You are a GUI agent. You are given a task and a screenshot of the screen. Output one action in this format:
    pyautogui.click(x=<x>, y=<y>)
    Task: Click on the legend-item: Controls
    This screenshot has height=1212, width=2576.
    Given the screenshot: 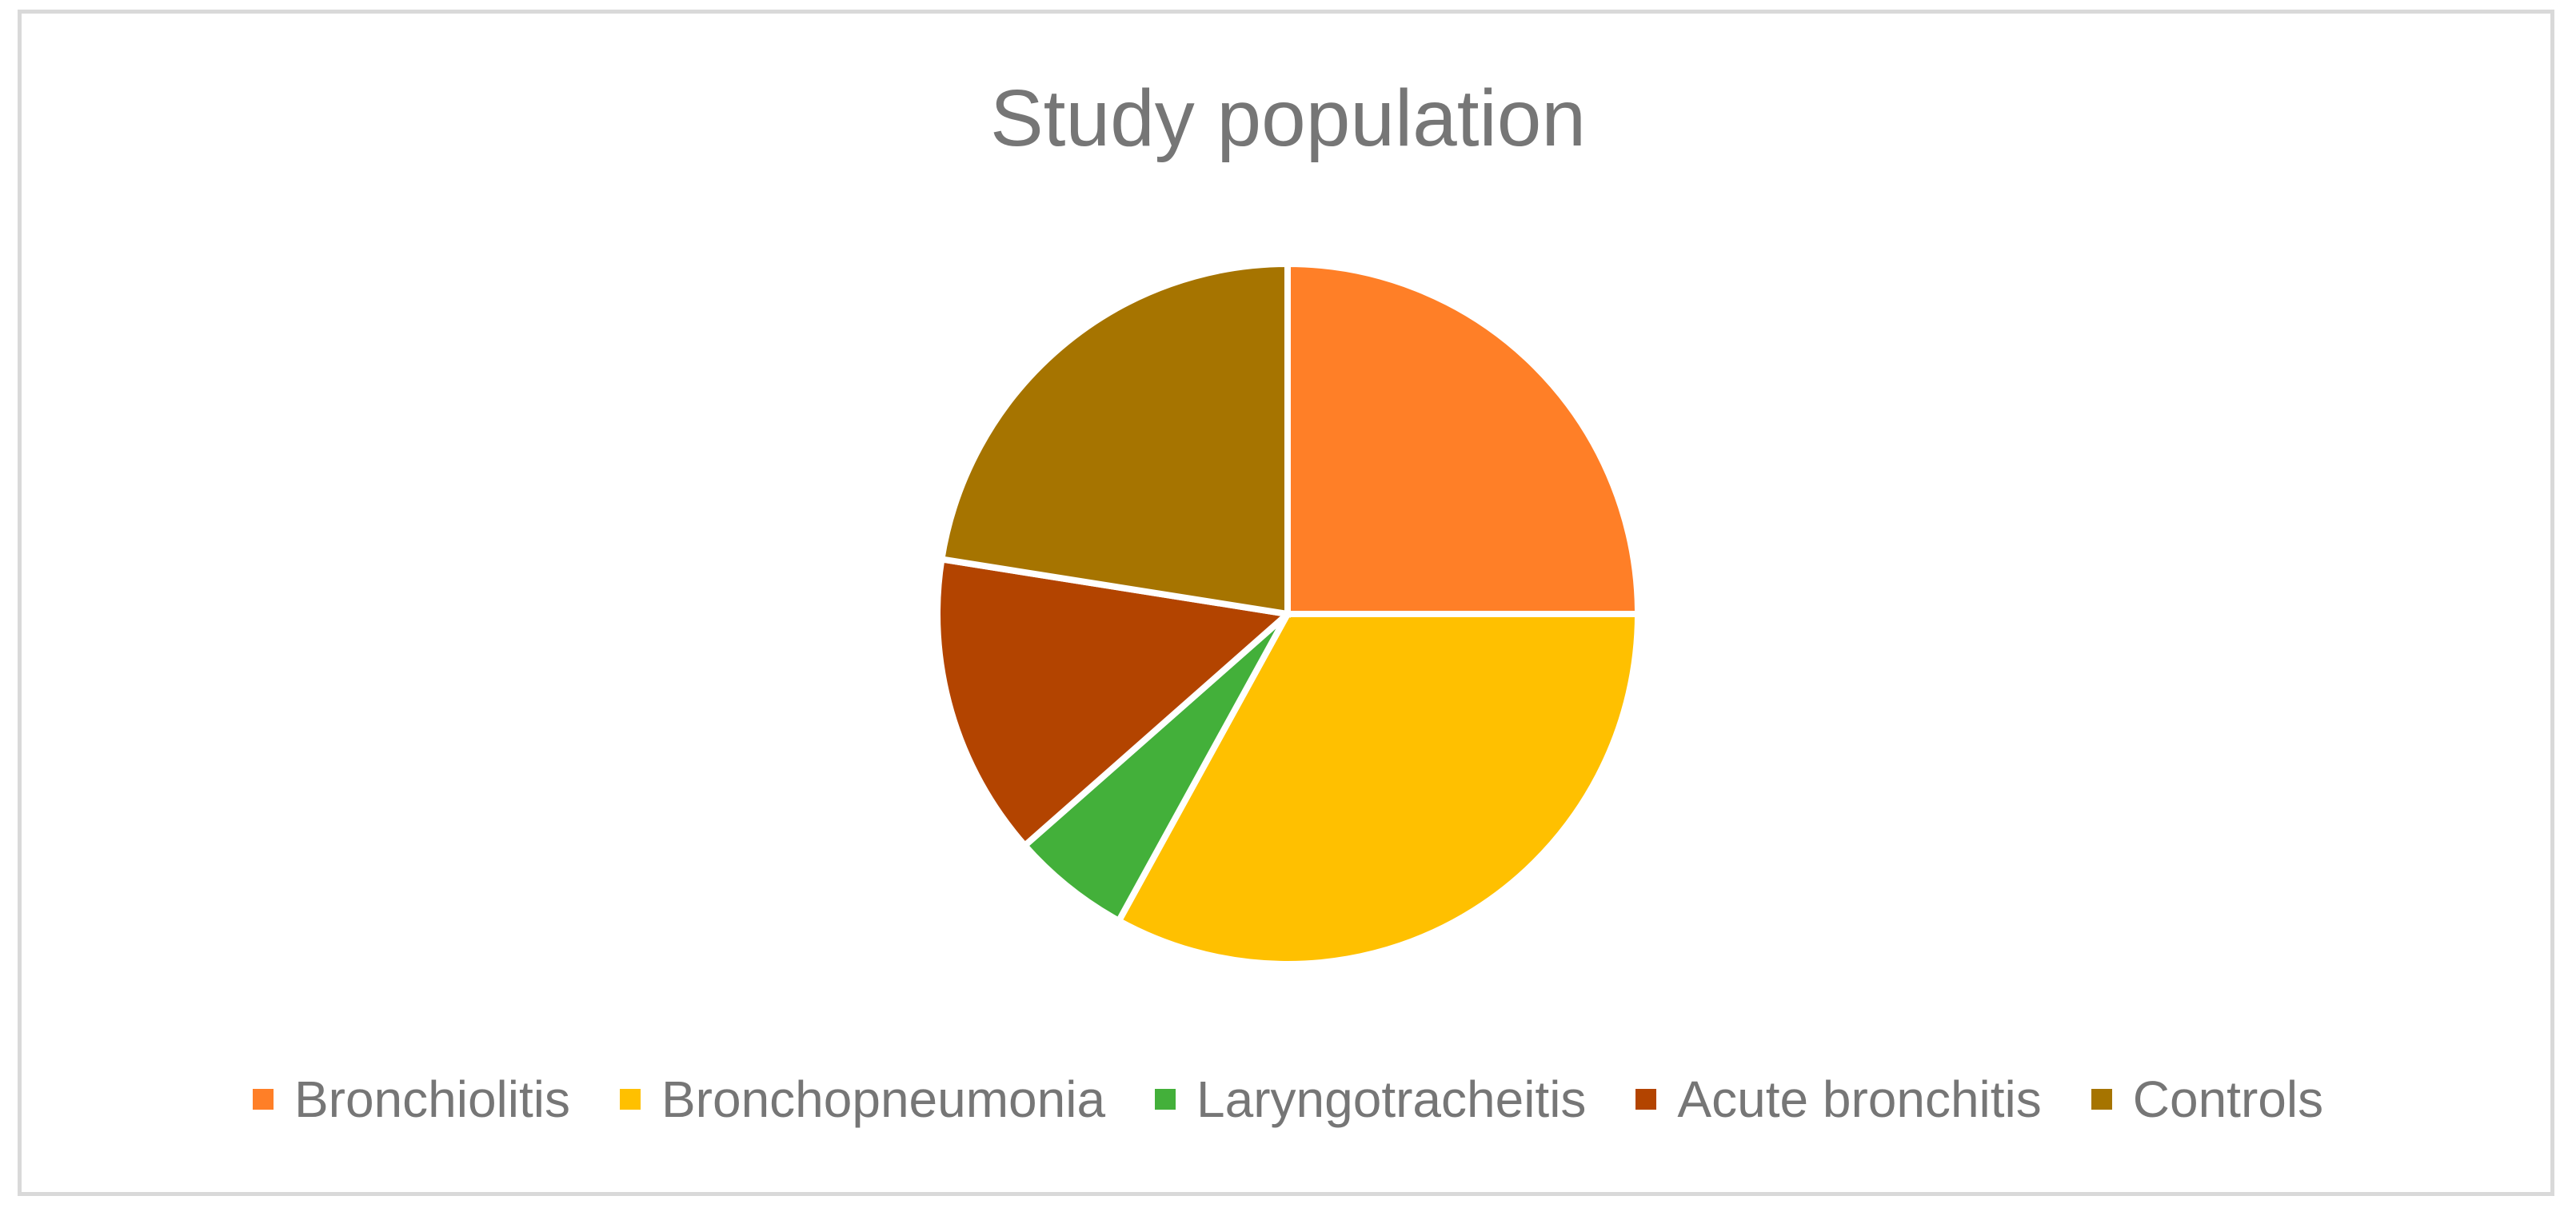 What is the action you would take?
    pyautogui.click(x=2207, y=1099)
    